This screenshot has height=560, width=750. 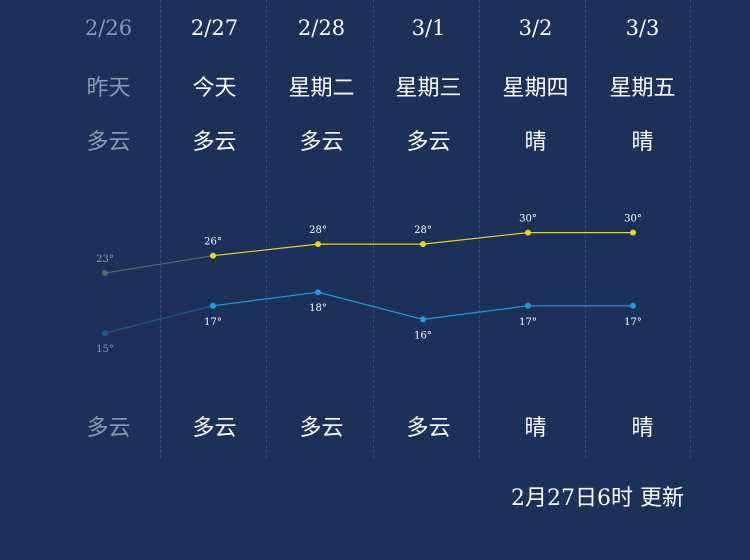 I want to click on weekday-label: 星期三, so click(x=428, y=88).